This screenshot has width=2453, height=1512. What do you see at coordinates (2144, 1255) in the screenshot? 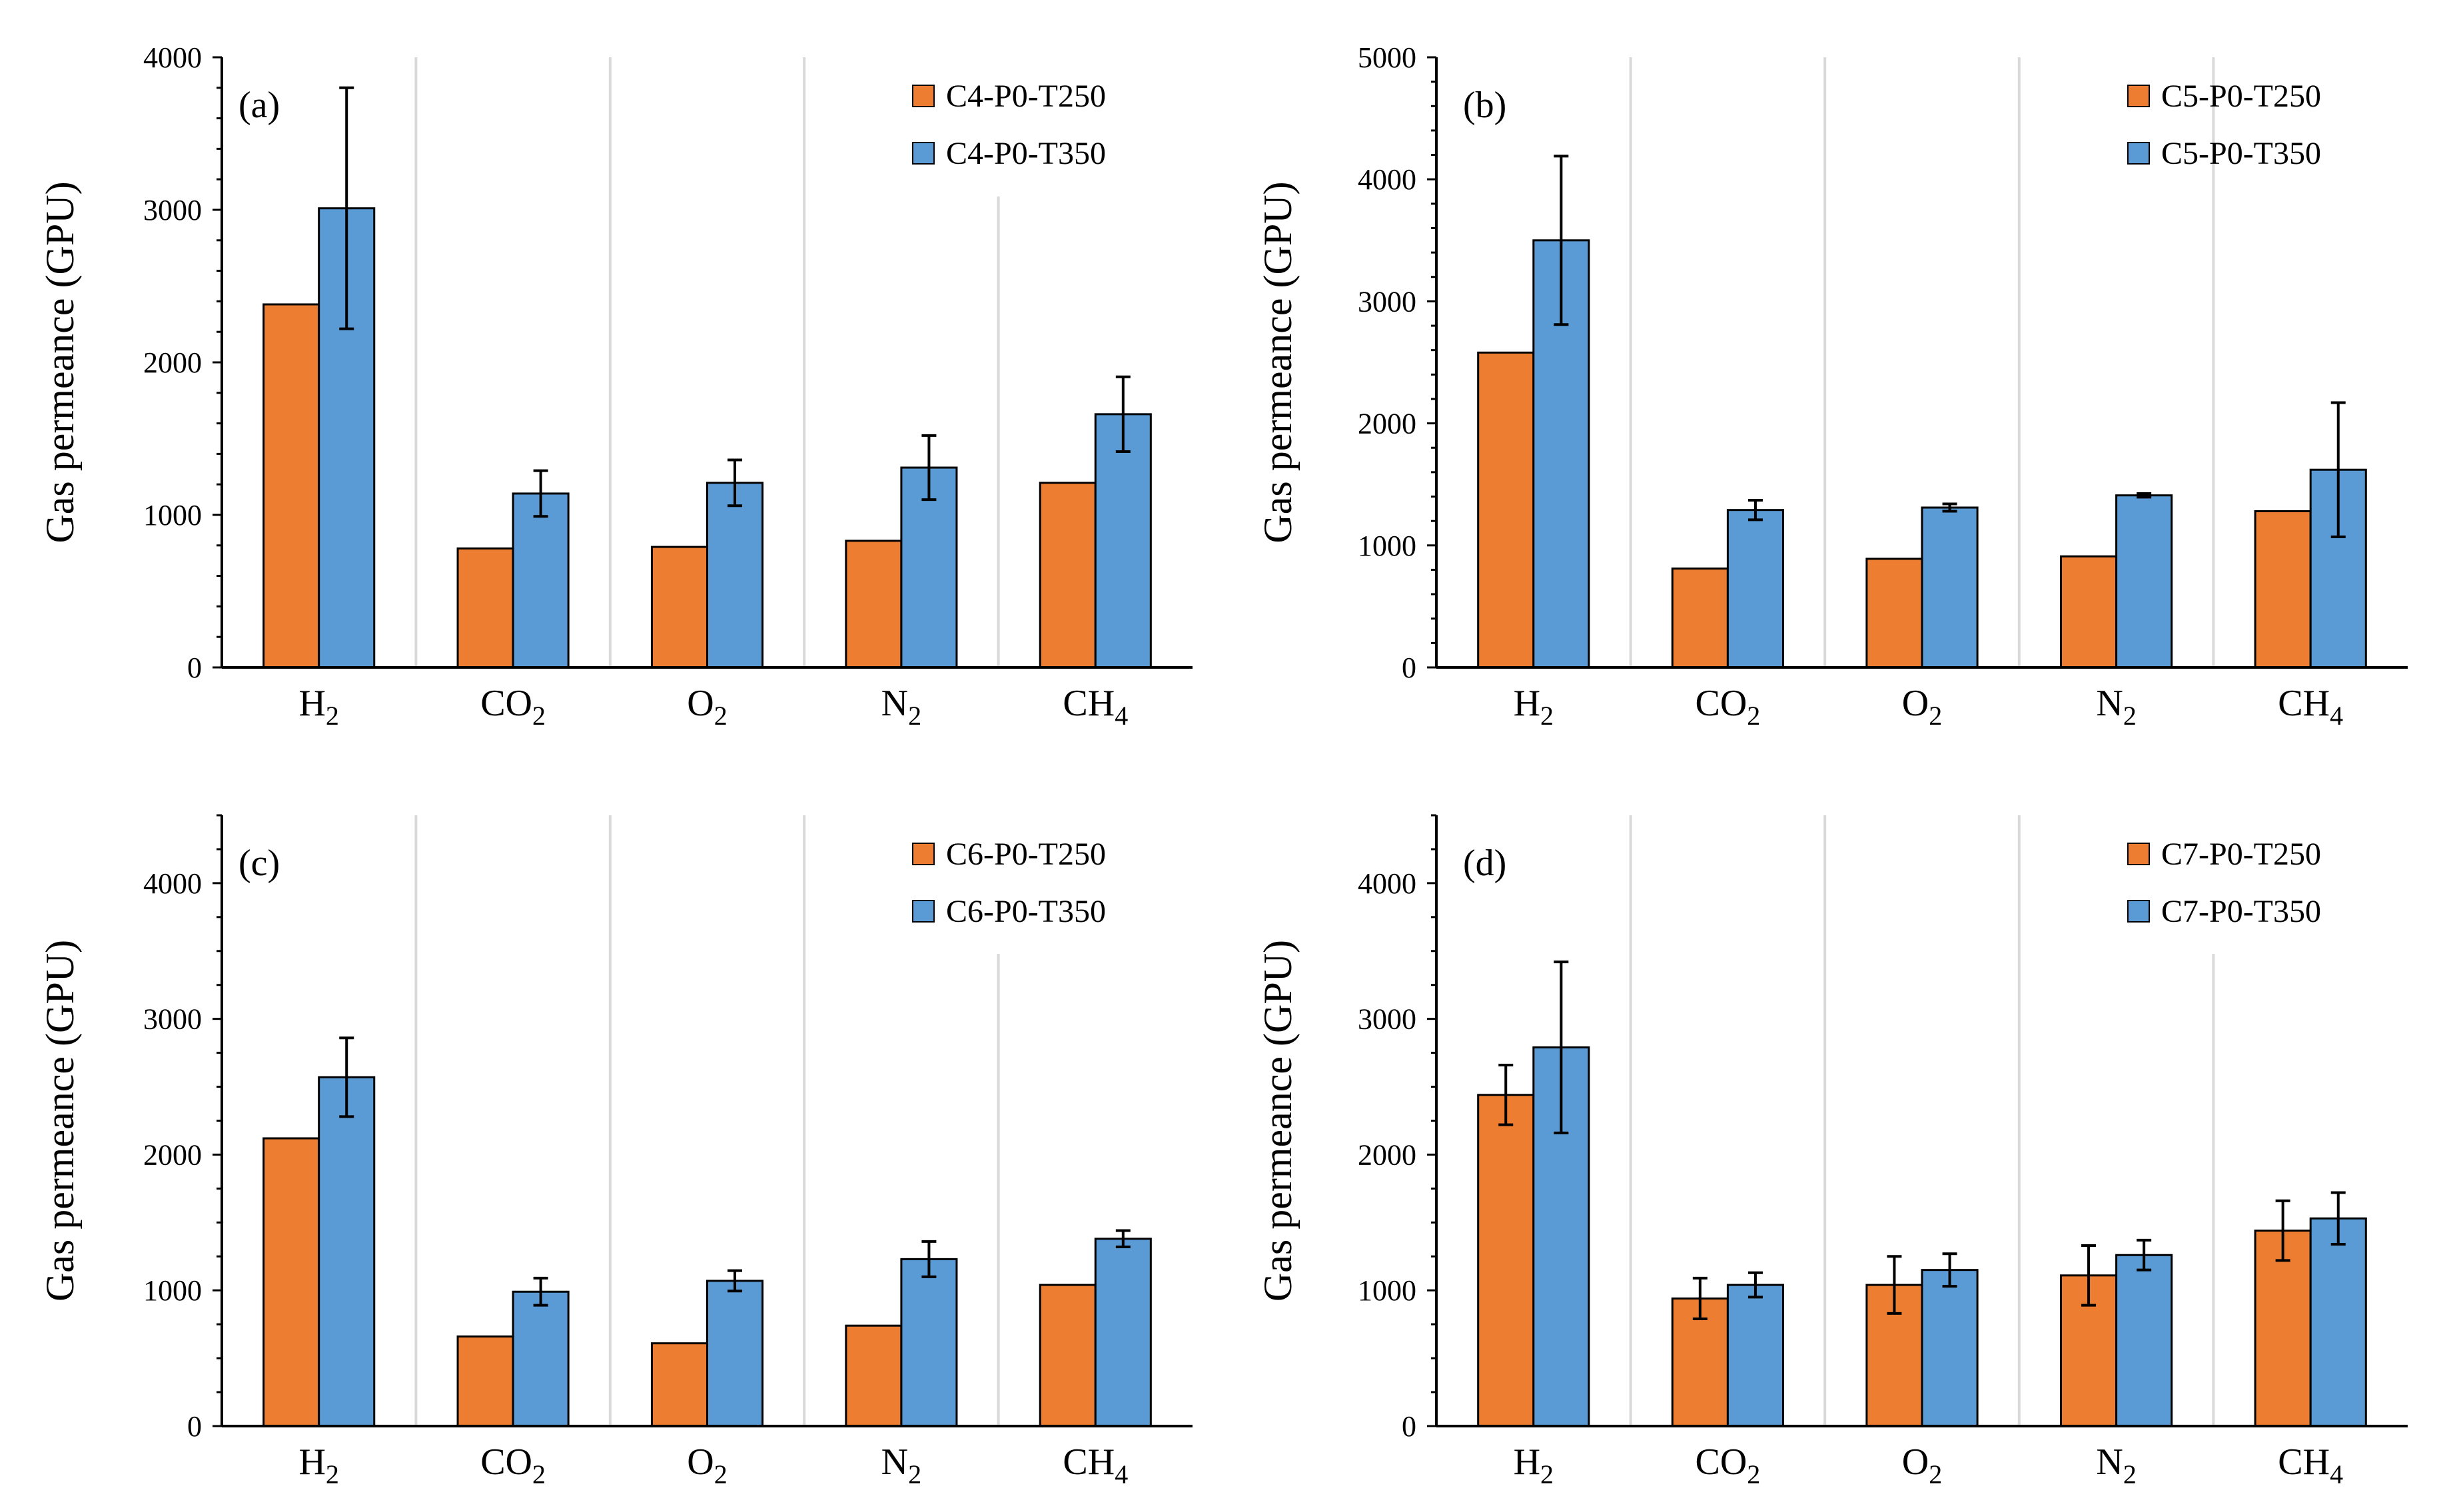
I see `error-bar-C7-P0-T350-N2` at bounding box center [2144, 1255].